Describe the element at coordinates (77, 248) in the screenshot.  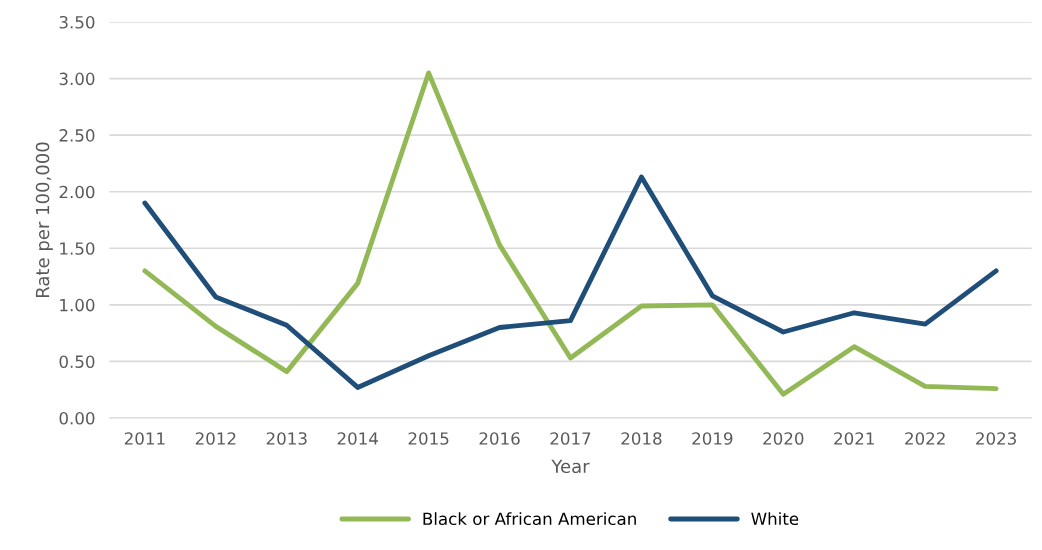
I see `y-tick-label: 1.50` at that location.